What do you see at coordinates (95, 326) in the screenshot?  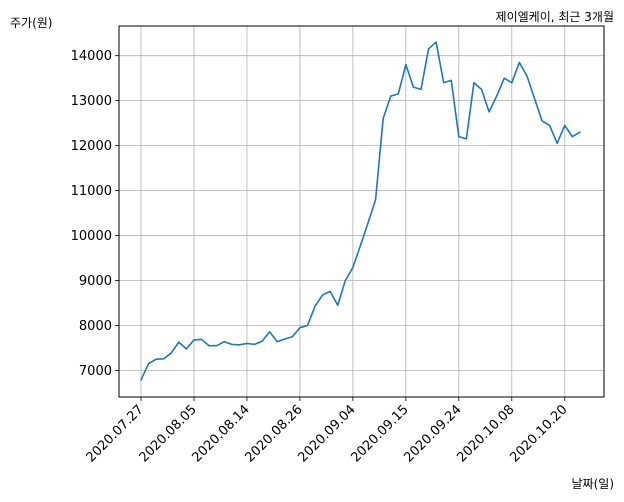 I see `y-tick-label: 8000` at bounding box center [95, 326].